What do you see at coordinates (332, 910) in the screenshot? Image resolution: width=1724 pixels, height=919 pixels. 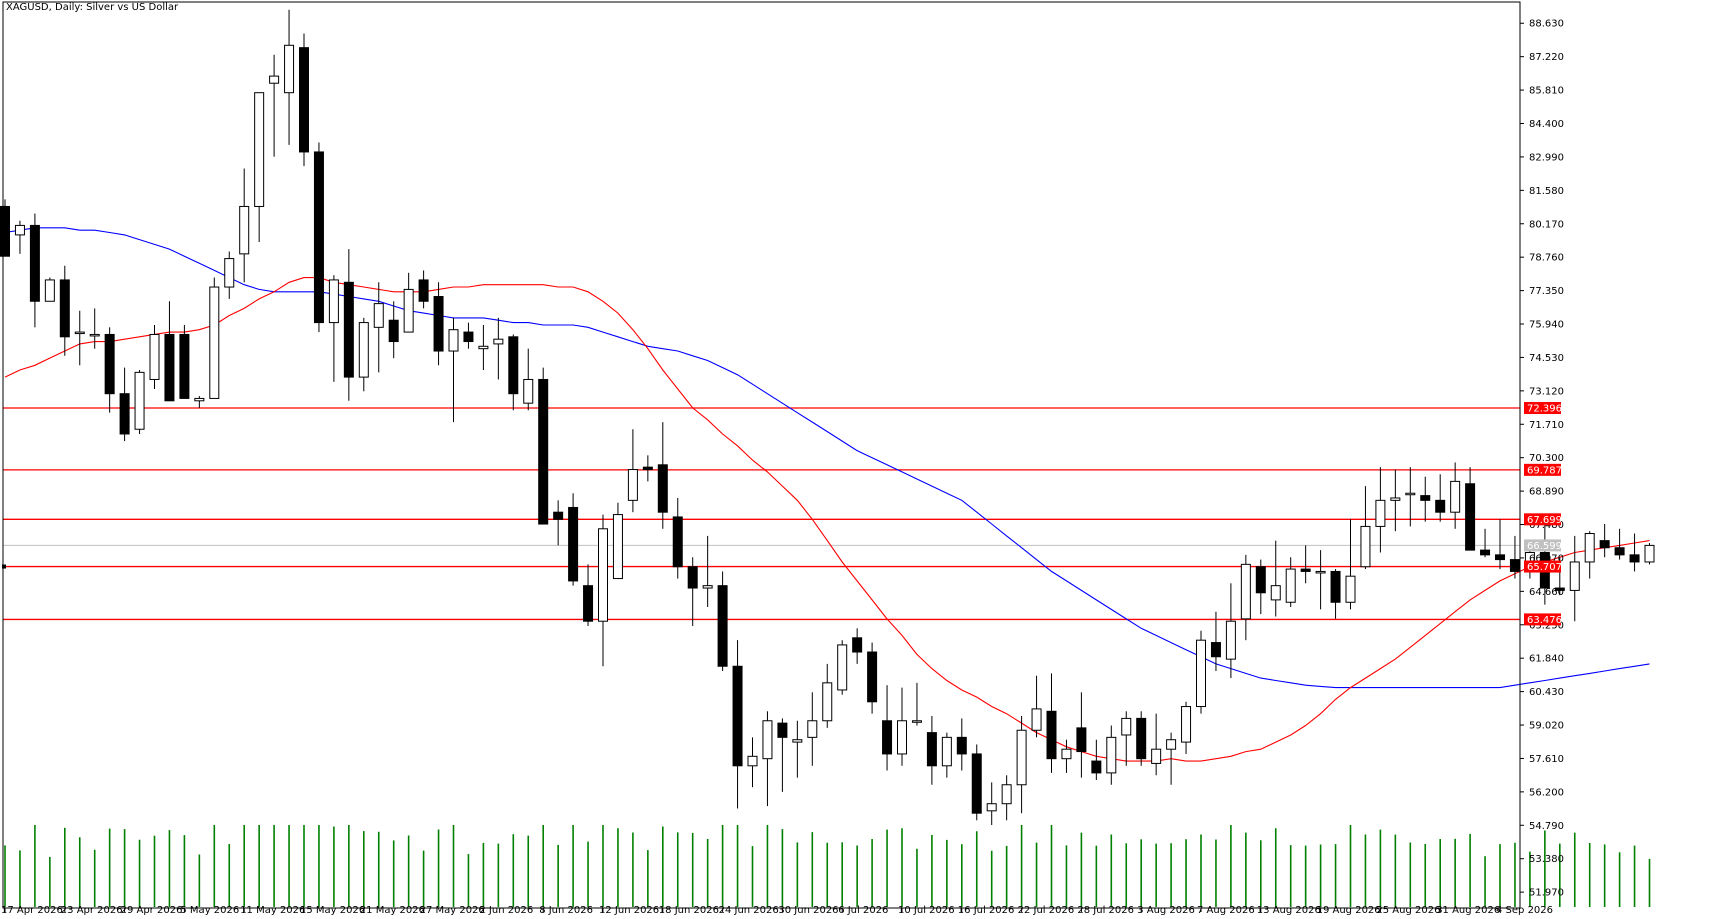 I see `x-tick-label: 15 May 2026` at bounding box center [332, 910].